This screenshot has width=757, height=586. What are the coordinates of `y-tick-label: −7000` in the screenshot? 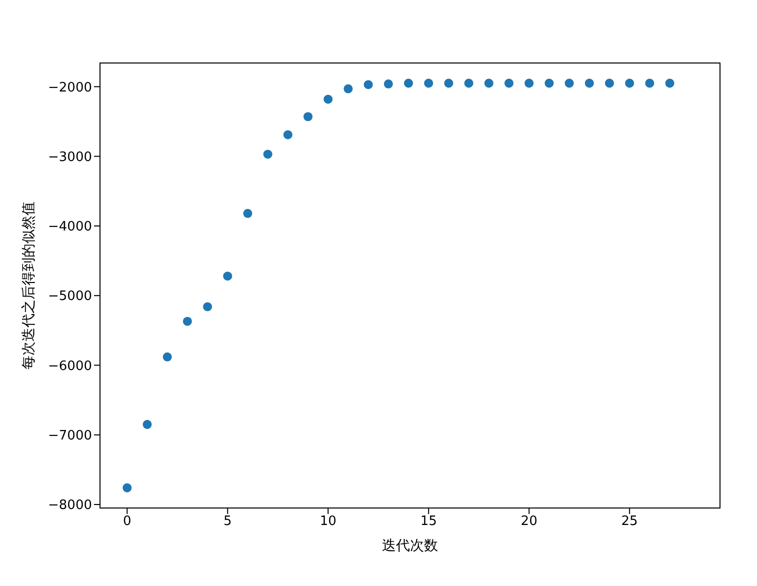 It's located at (70, 436).